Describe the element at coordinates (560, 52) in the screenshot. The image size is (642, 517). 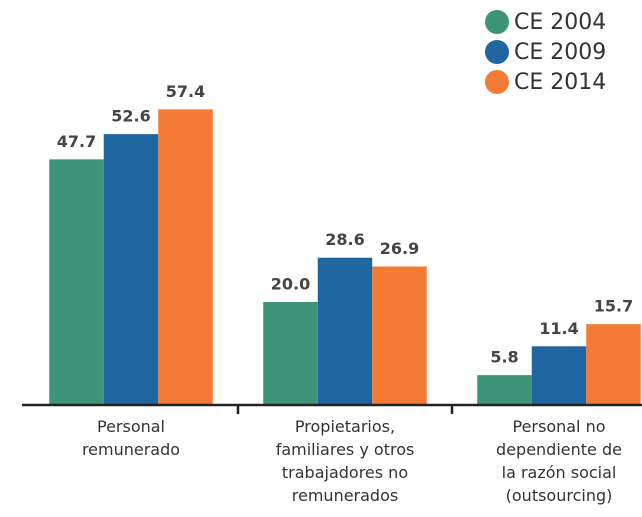
I see `legend-label: CE 2009` at that location.